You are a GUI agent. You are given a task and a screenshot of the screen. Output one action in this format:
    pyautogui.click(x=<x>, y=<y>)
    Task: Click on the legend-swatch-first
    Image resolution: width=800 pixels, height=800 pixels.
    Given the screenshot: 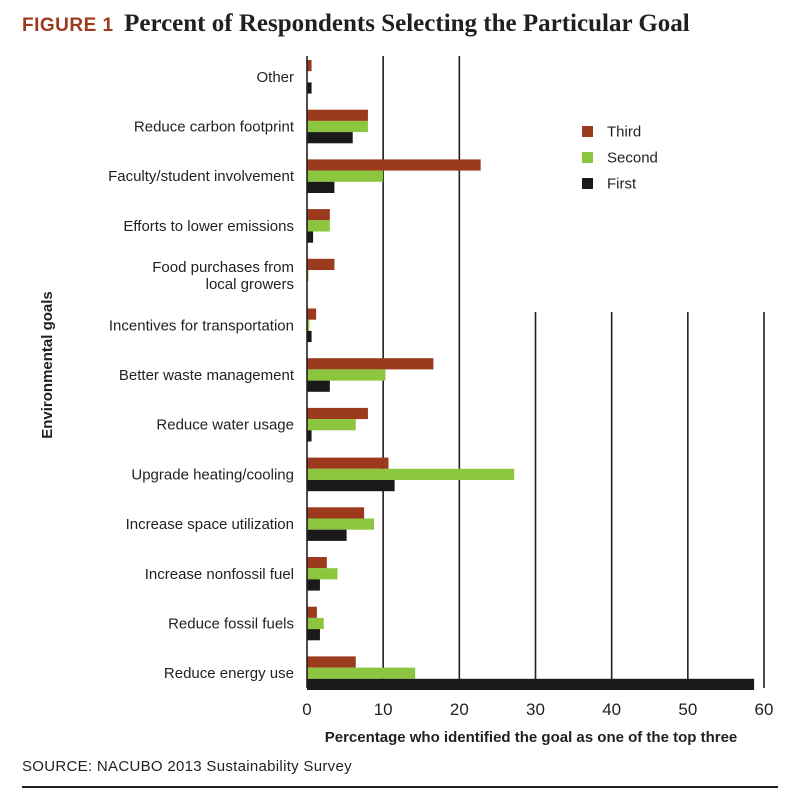 What is the action you would take?
    pyautogui.click(x=587, y=183)
    